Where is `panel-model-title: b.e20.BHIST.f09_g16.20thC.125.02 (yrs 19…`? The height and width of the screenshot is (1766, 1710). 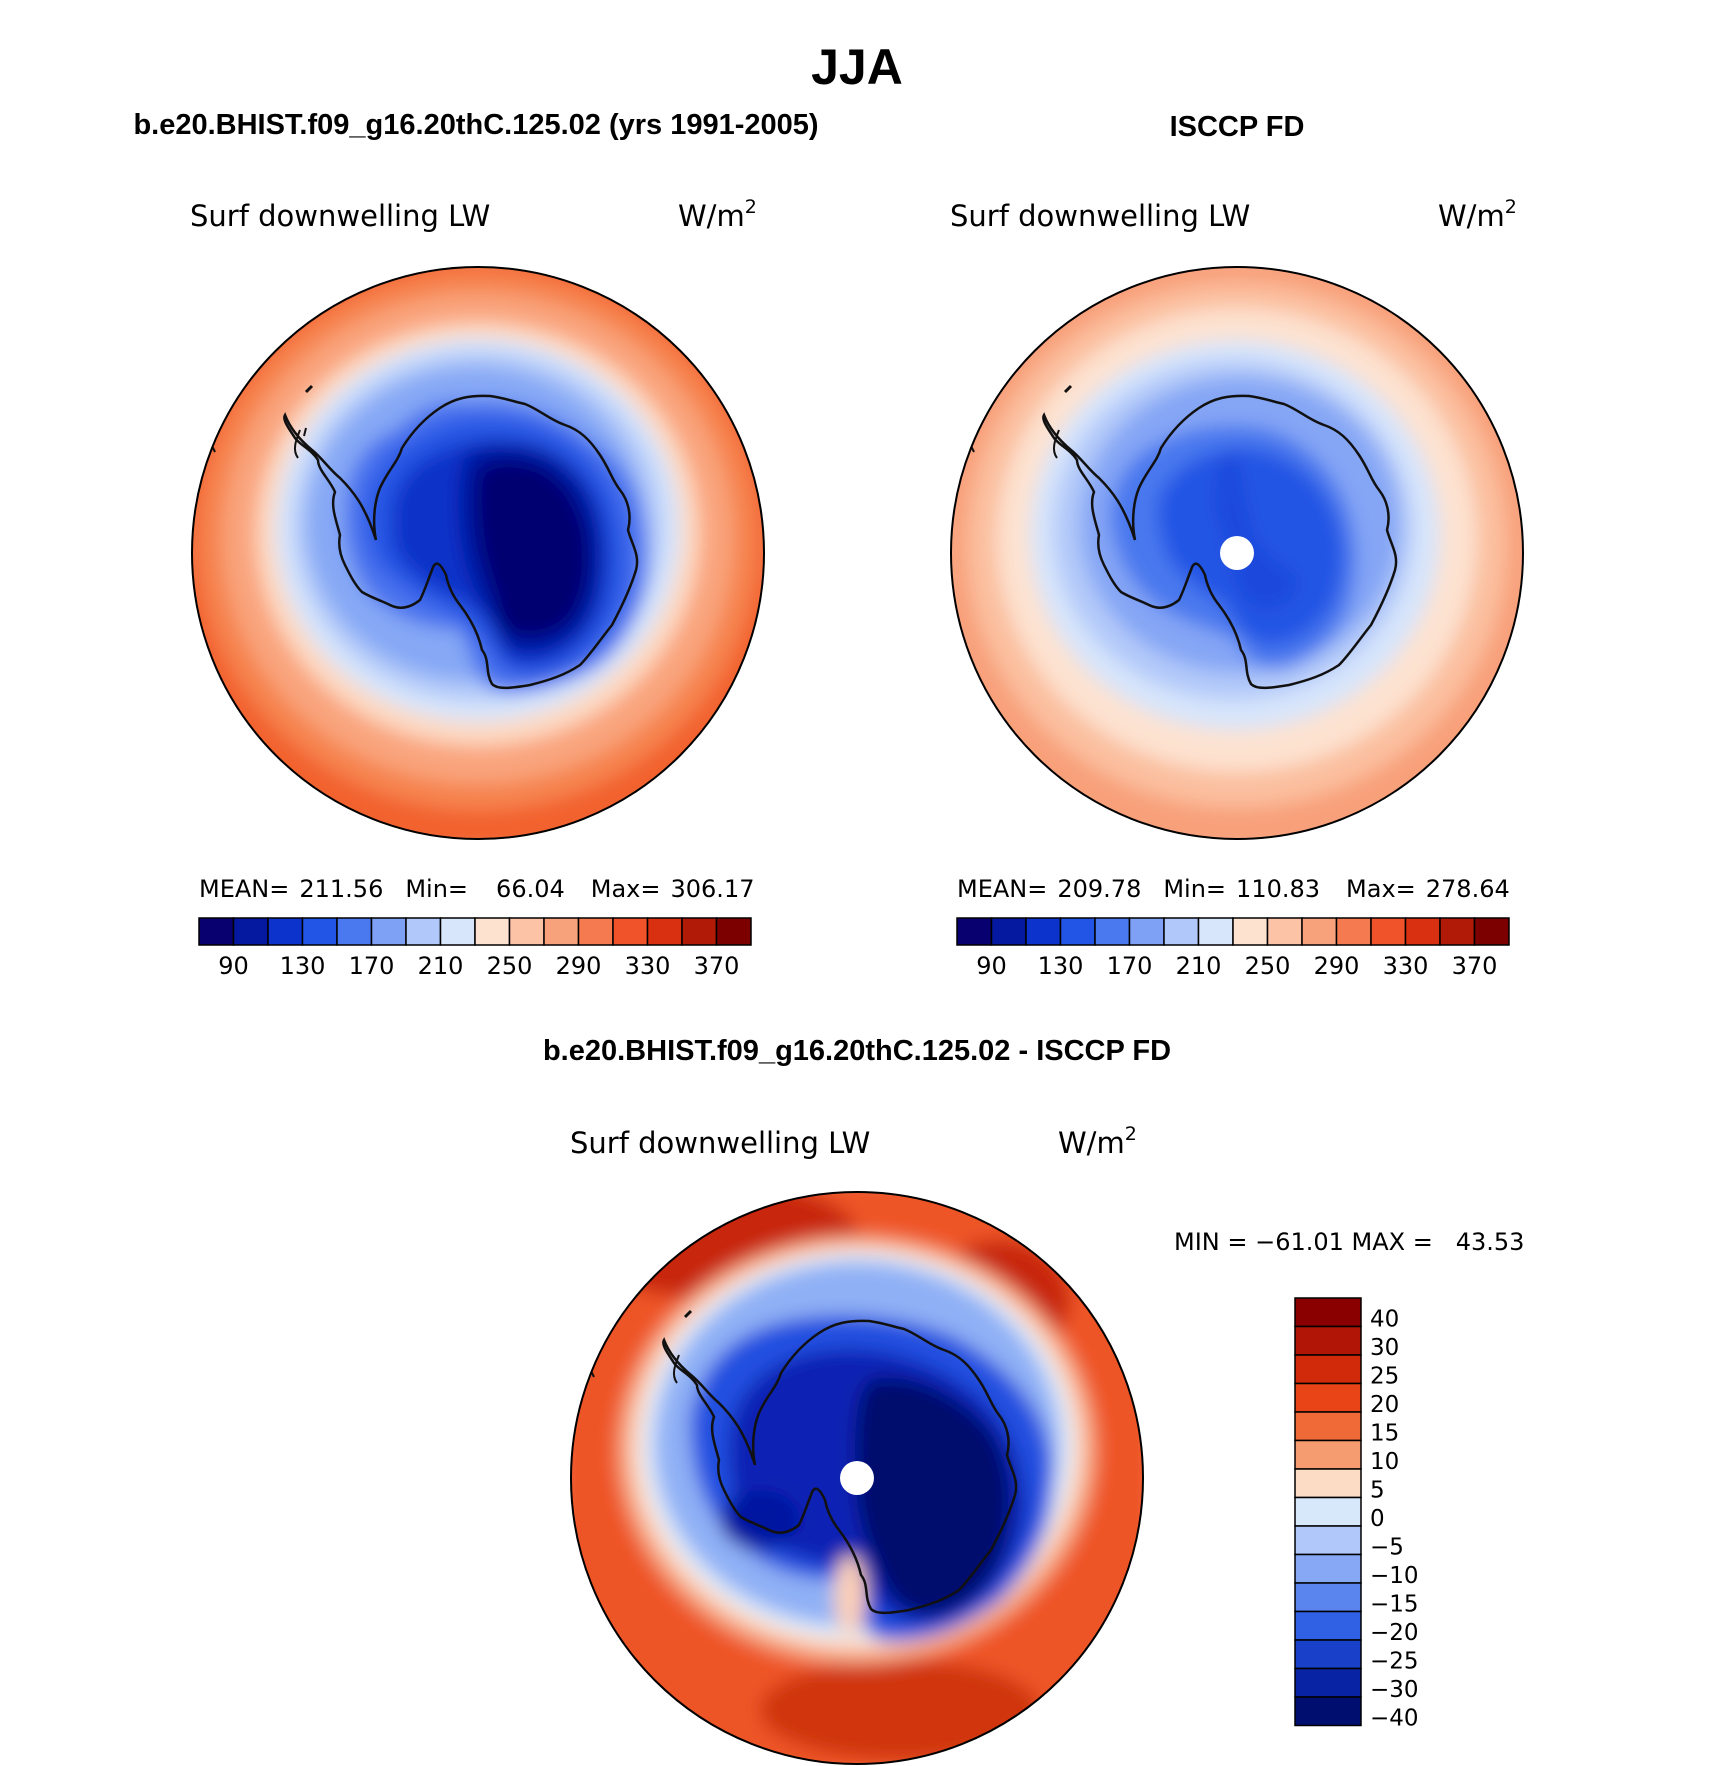
panel-model-title: b.e20.BHIST.f09_g16.20thC.125.02 (yrs 19… is located at coordinates (475, 125).